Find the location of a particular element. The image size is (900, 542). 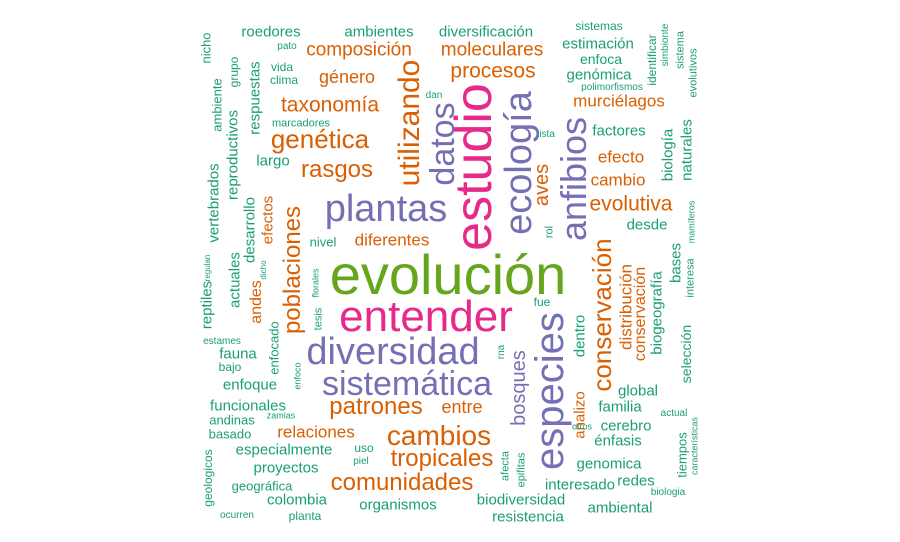

word-reptiles: reptiles is located at coordinates (207, 305).